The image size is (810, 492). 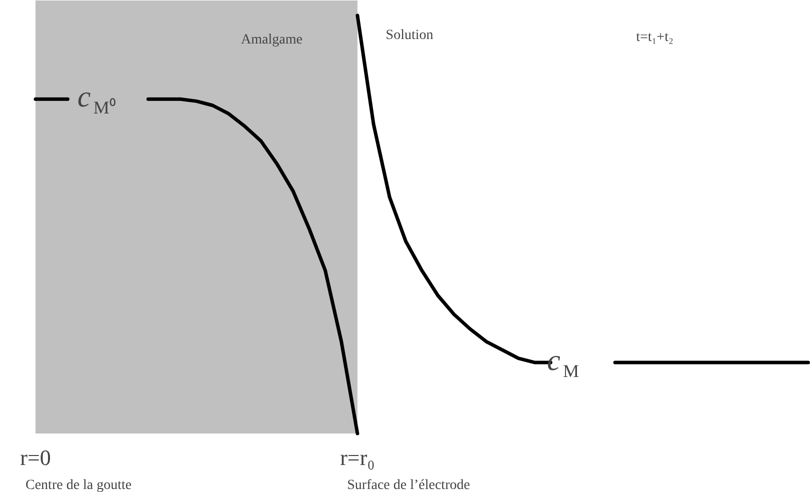 I want to click on band-label: Amalgame, so click(x=271, y=40).